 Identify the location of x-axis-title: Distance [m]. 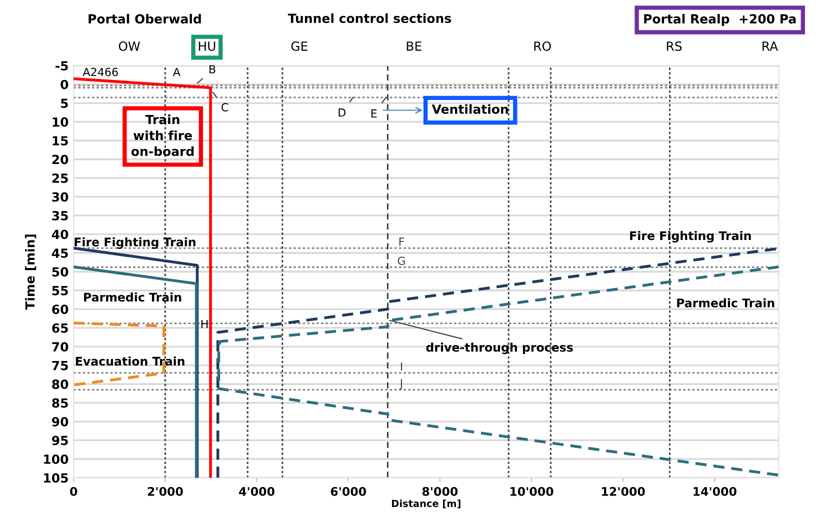
(426, 504).